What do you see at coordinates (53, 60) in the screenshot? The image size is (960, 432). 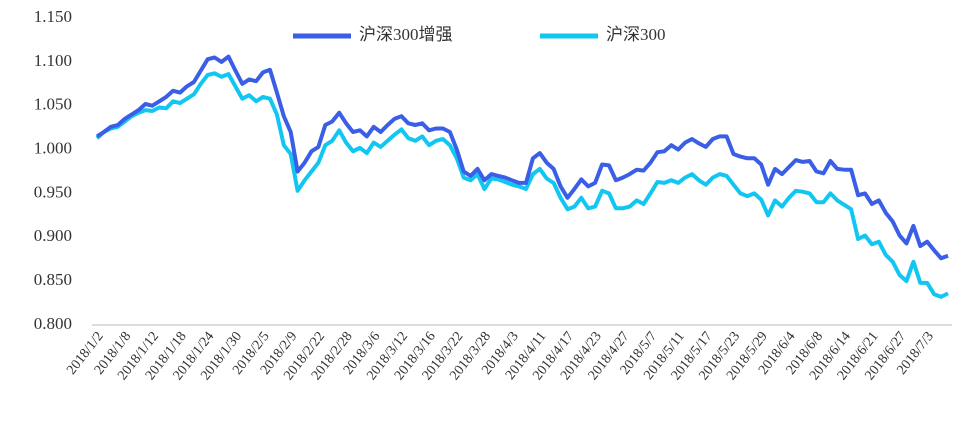 I see `y-tick-label: 1.100` at bounding box center [53, 60].